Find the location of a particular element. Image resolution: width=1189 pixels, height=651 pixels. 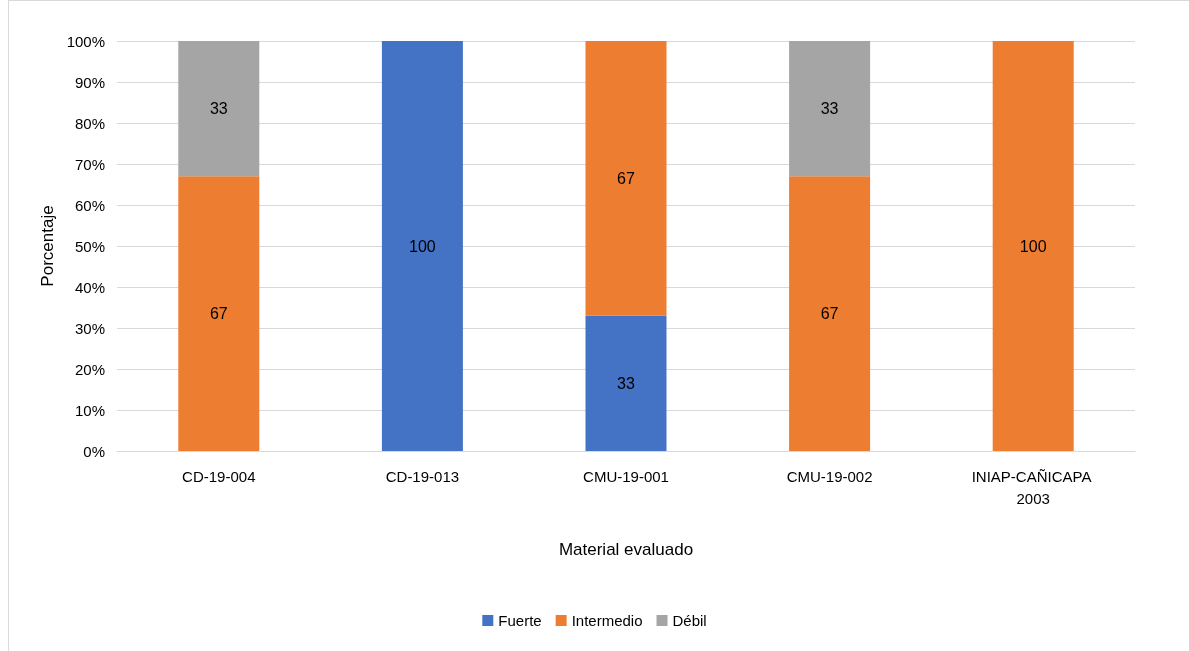

y-tick-label: 40% is located at coordinates (89, 287).